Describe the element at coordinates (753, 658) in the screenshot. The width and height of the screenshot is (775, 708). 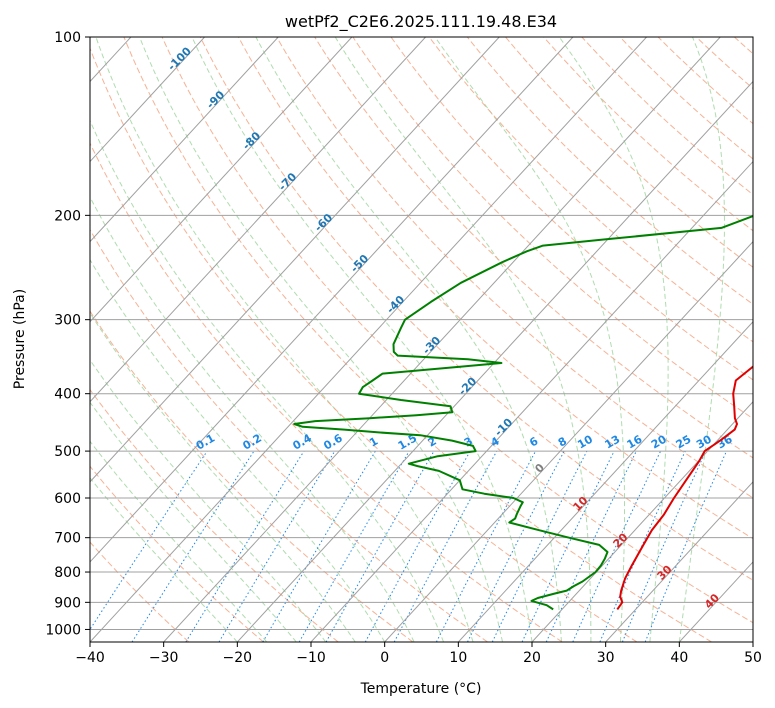
I see `x-tick-label: 50` at that location.